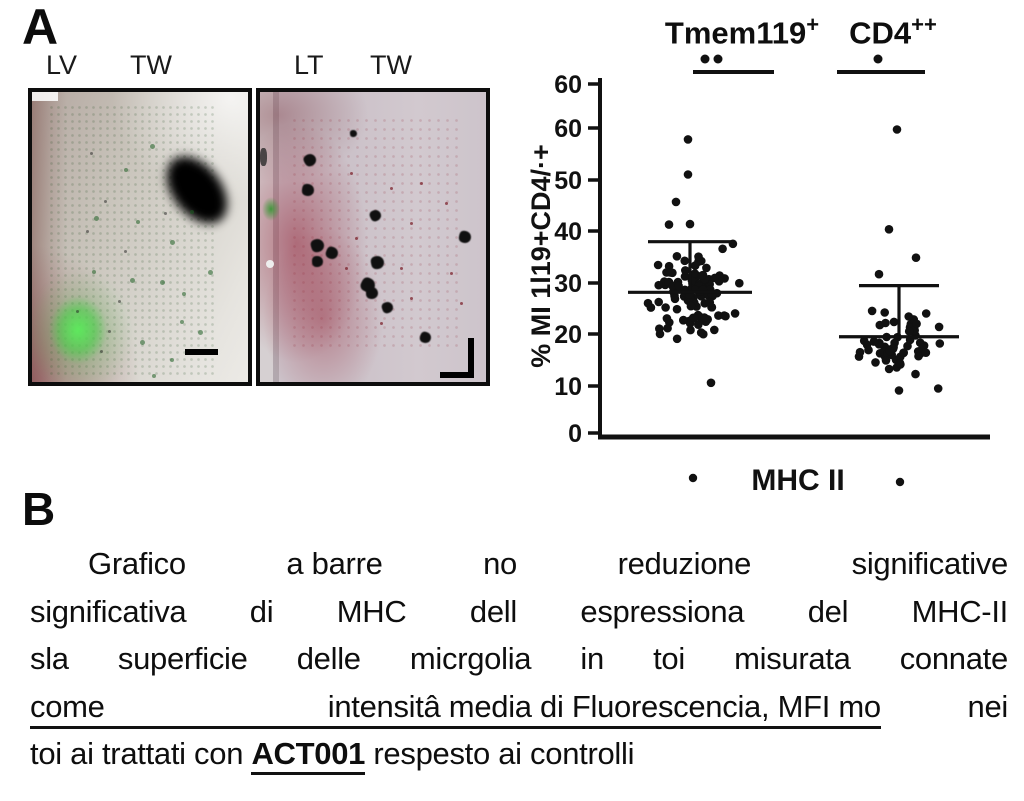 The image size is (1024, 801). I want to click on group-title-sup: +, so click(813, 24).